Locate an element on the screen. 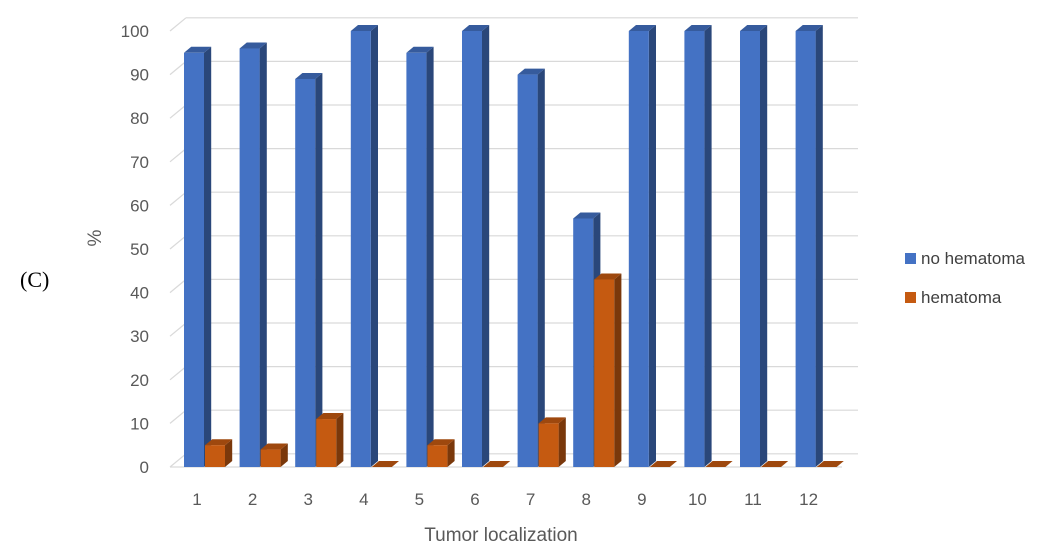 The image size is (1045, 545). x-tick-label: 3 is located at coordinates (307, 499).